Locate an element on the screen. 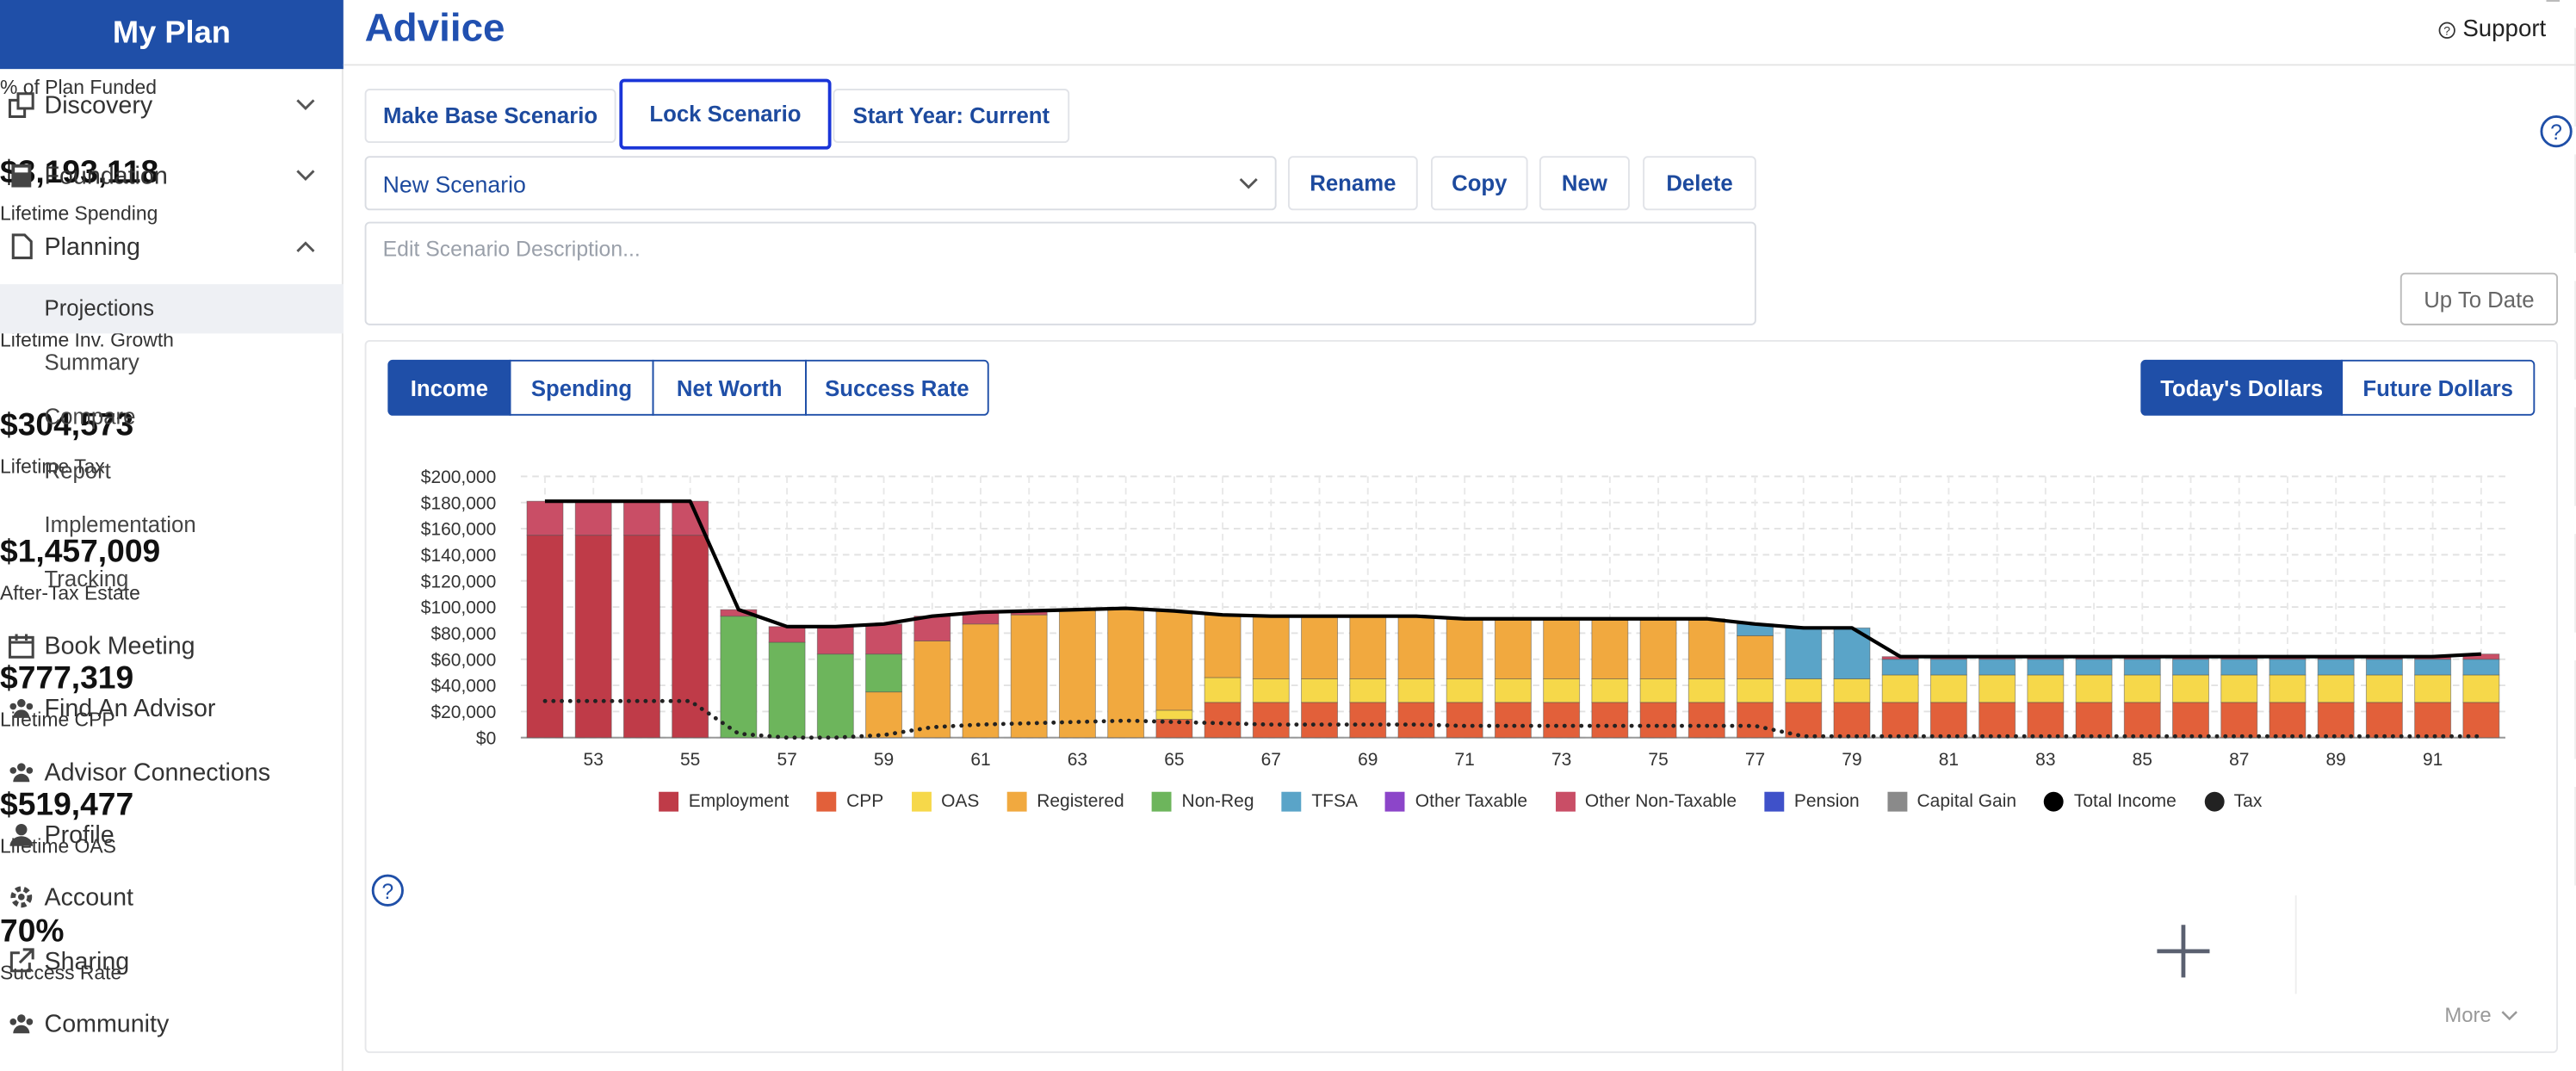 Image resolution: width=2576 pixels, height=1071 pixels. x-tick-label: 75 is located at coordinates (1658, 760).